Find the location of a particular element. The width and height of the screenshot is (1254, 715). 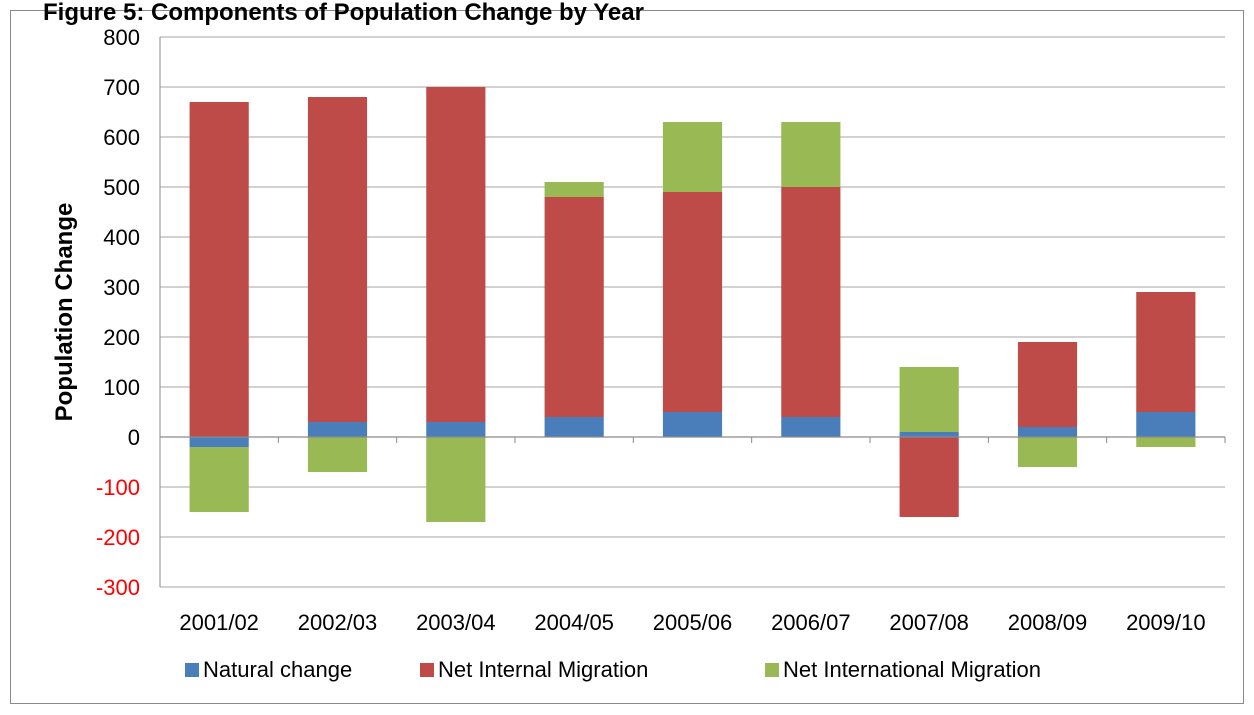

y-tick-label: 600 is located at coordinates (121, 137).